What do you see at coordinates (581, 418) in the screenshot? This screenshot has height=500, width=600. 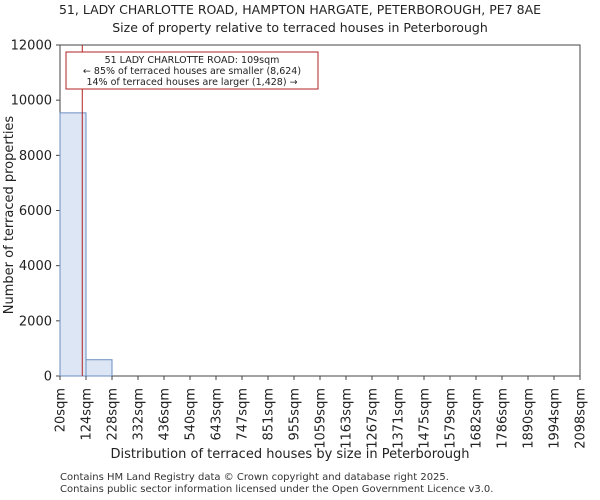 I see `x-tick-label: 2098sqm` at bounding box center [581, 418].